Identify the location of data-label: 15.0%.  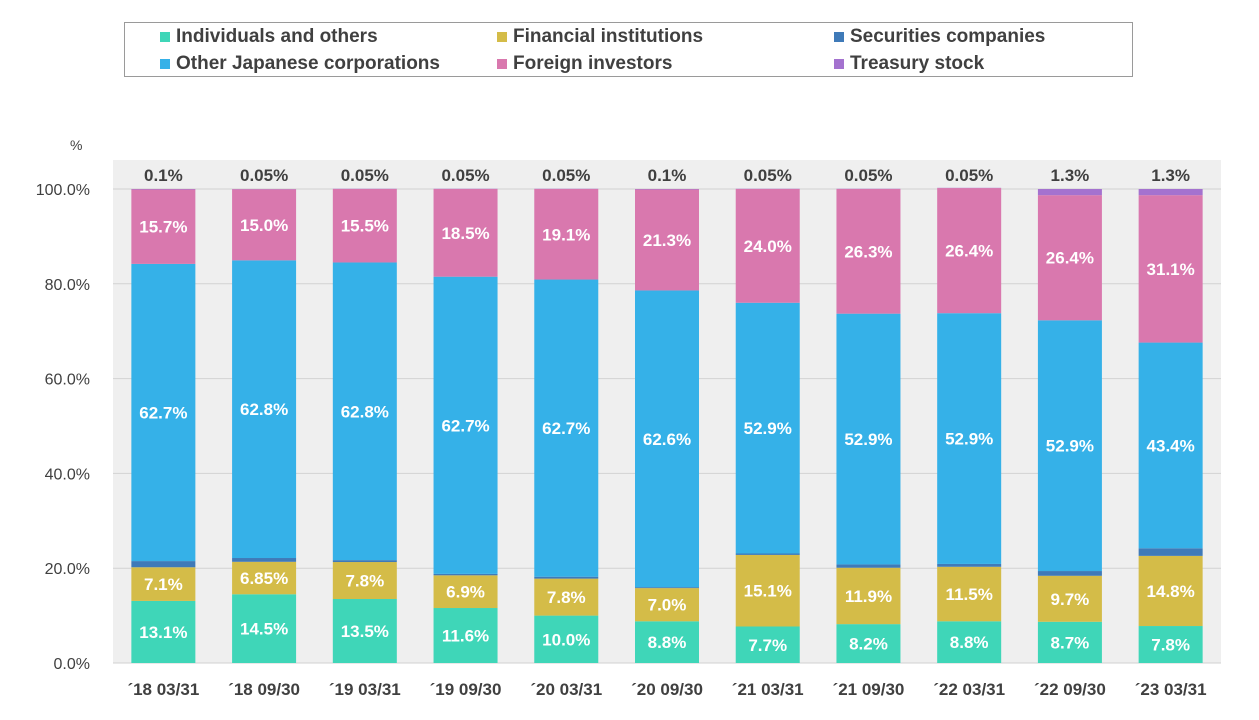
(264, 225).